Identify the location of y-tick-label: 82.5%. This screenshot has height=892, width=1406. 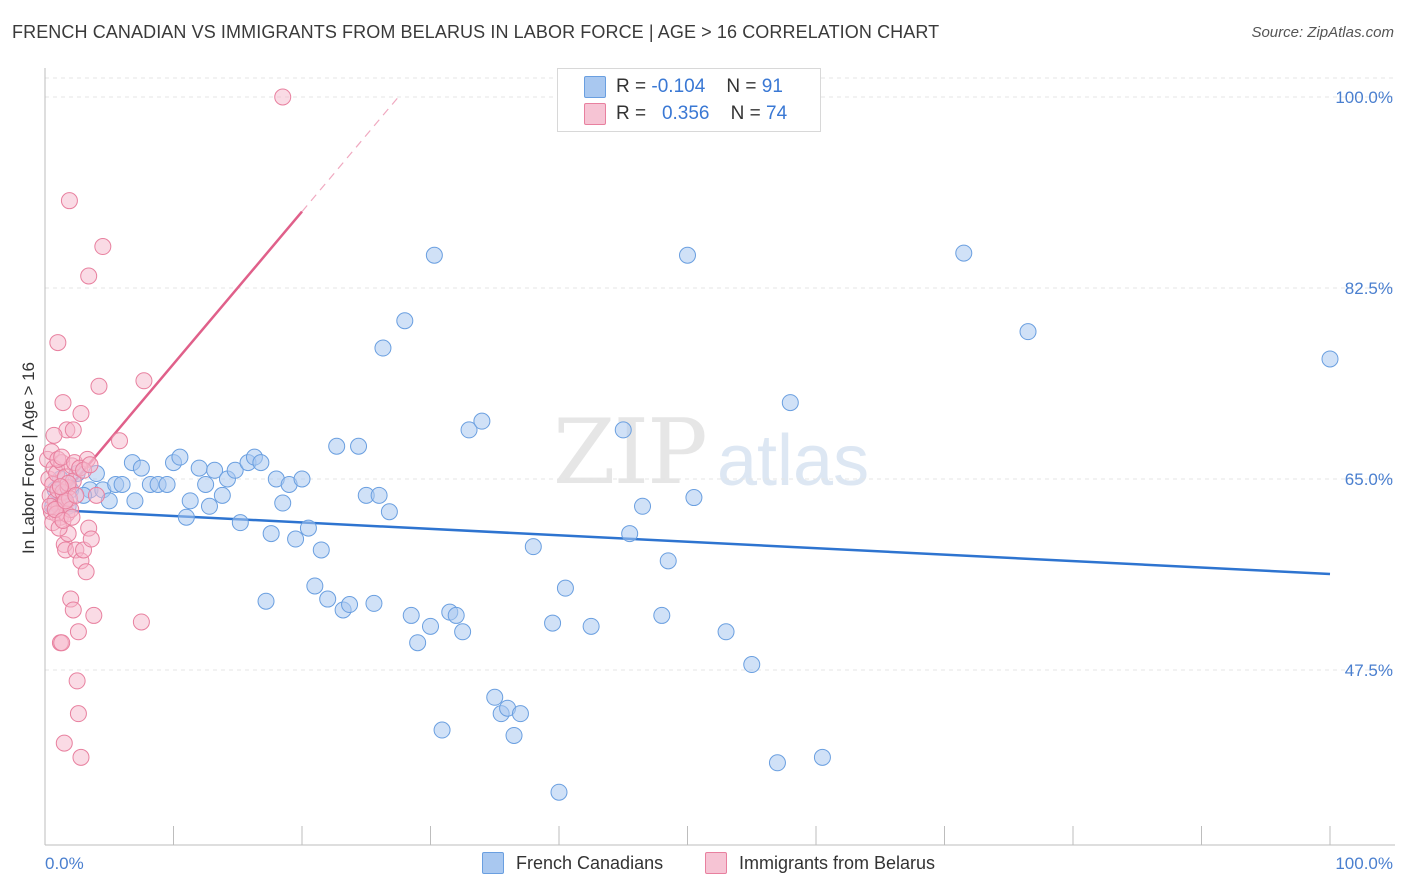
(1369, 288).